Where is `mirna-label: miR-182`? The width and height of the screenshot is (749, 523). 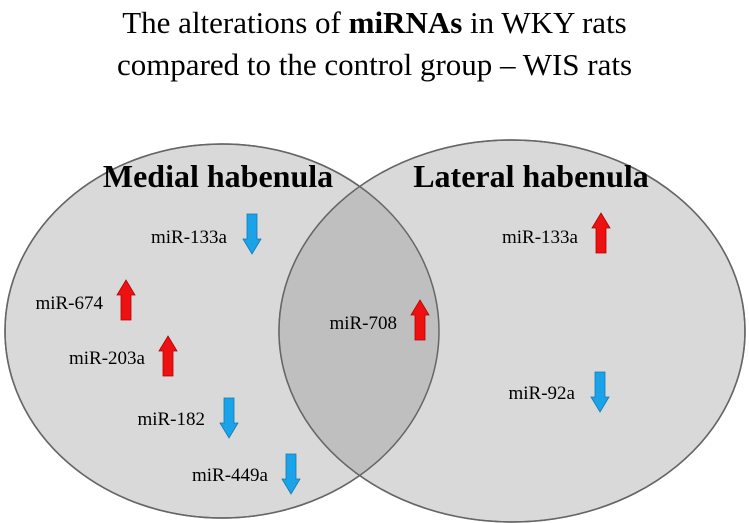
mirna-label: miR-182 is located at coordinates (171, 419).